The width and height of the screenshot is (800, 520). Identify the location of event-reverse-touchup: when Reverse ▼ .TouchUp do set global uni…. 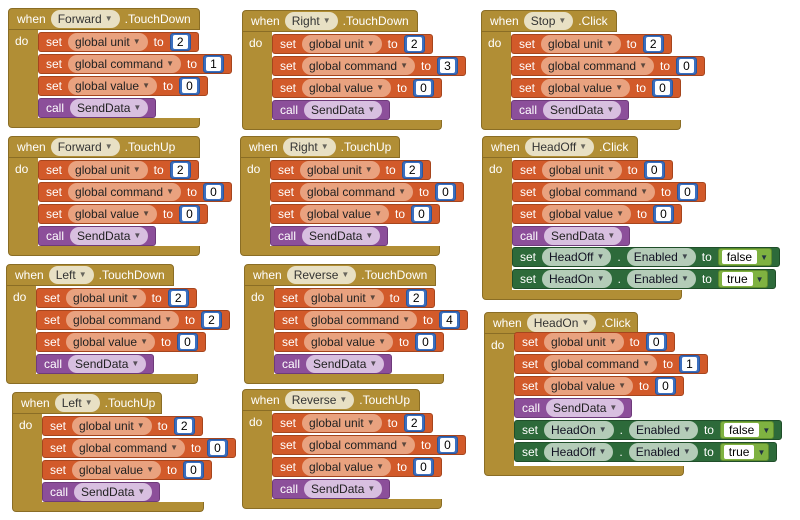
(357, 449).